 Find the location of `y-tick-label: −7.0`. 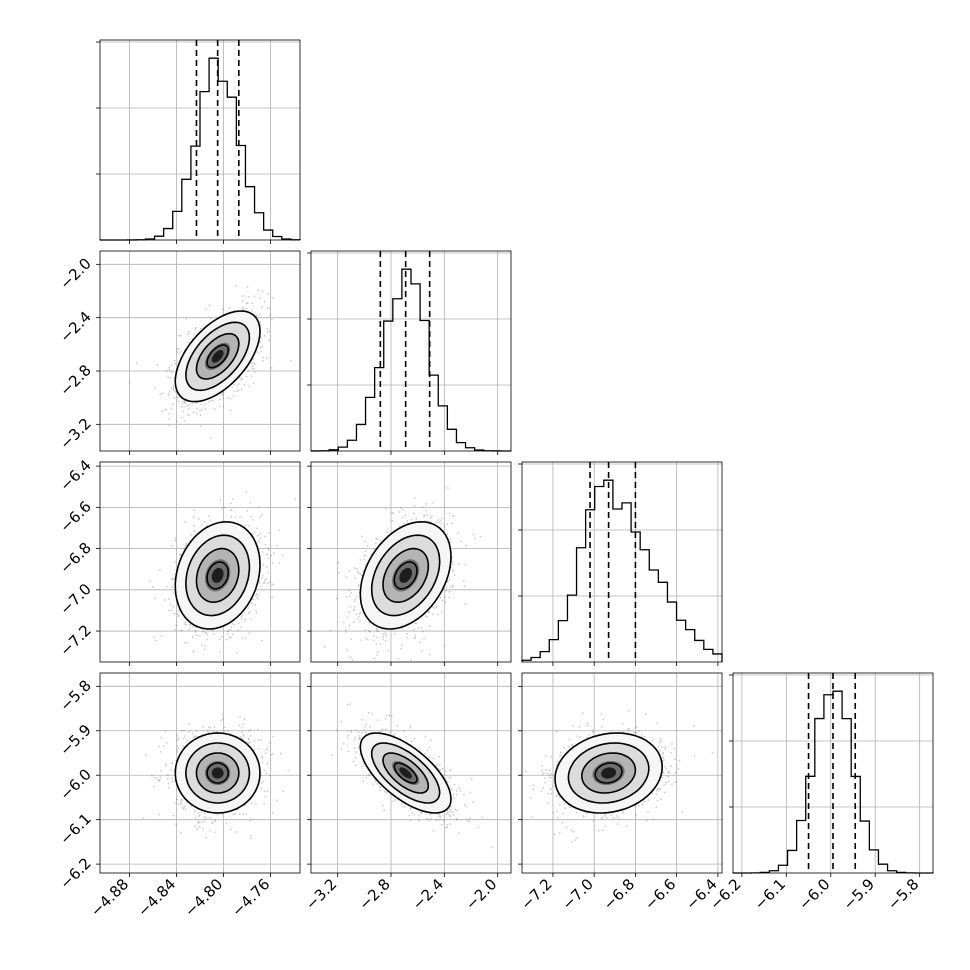

y-tick-label: −7.0 is located at coordinates (75, 599).